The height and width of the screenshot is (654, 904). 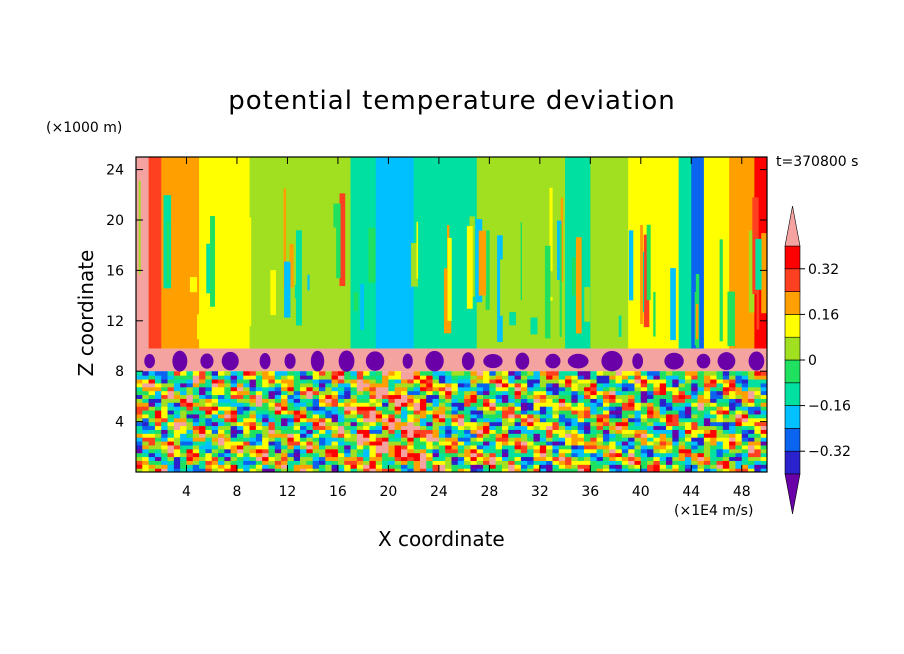 I want to click on heatmap-thermal, so click(x=468, y=361).